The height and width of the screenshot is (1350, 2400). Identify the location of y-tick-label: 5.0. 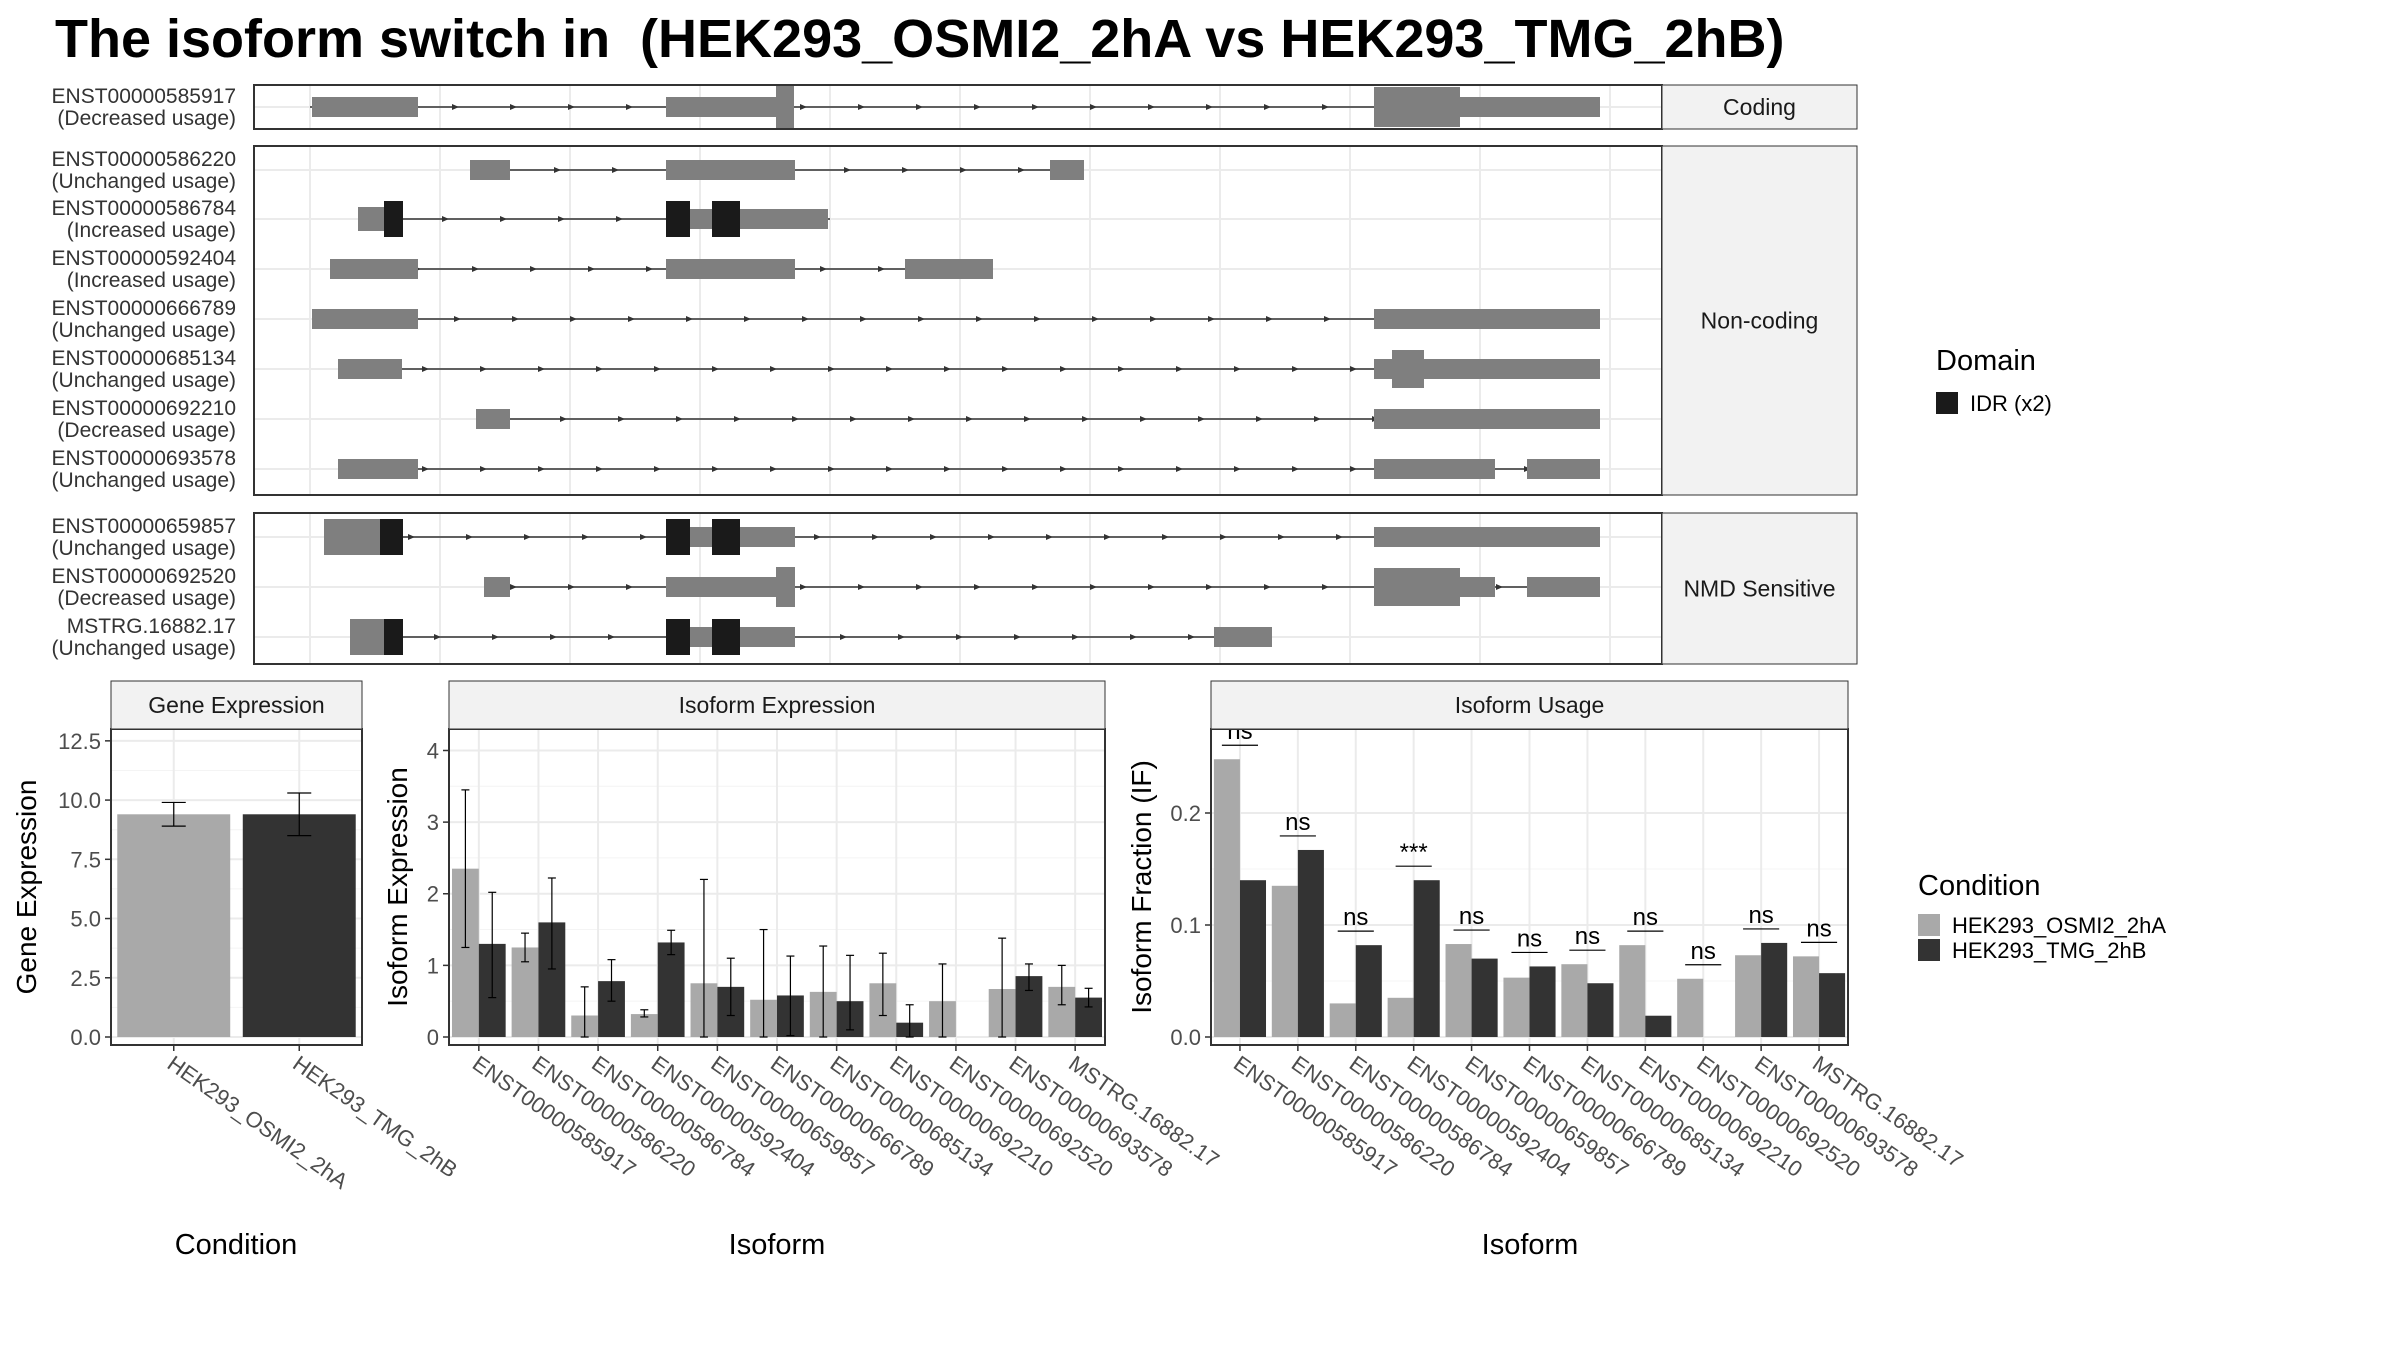
(85, 919).